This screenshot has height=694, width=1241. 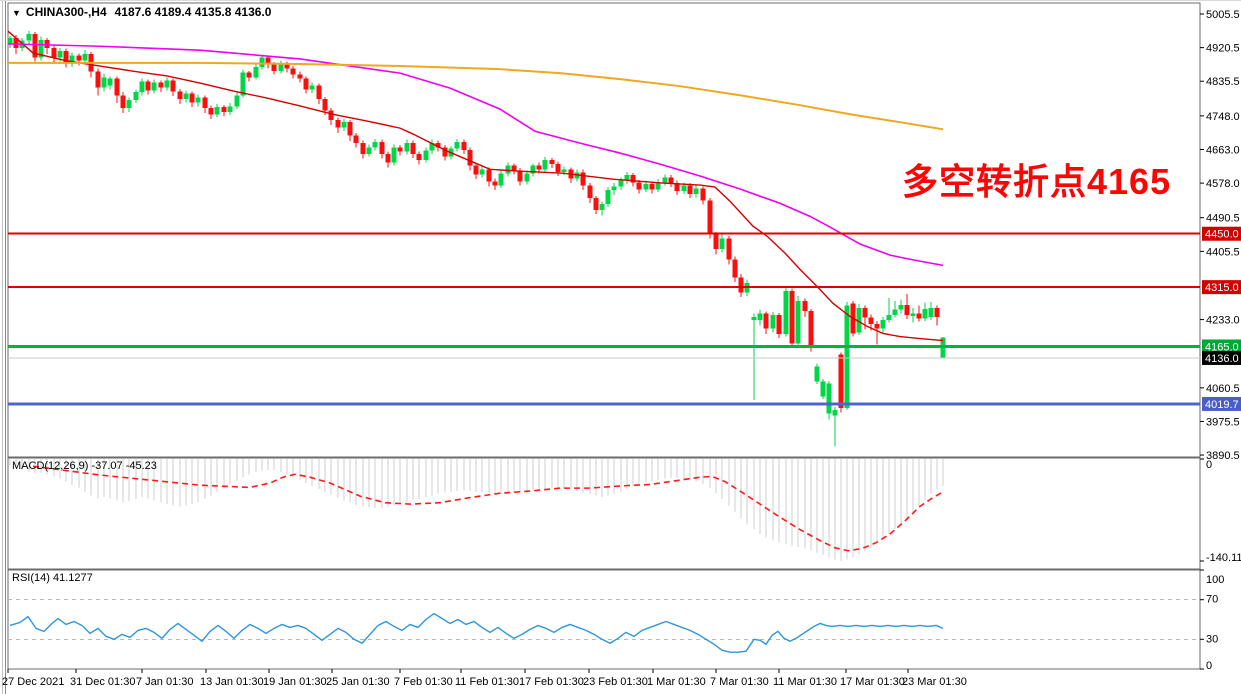 I want to click on chart-header: ▼ CHINA300-,H4 4187.6 4189.4 4135.8 4136.0, so click(x=141, y=12).